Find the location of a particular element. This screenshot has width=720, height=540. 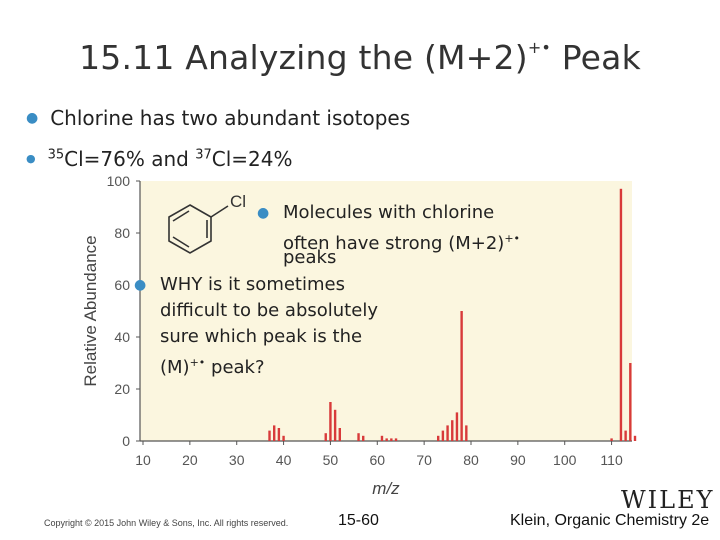

y-tick-label: 20 is located at coordinates (122, 389).